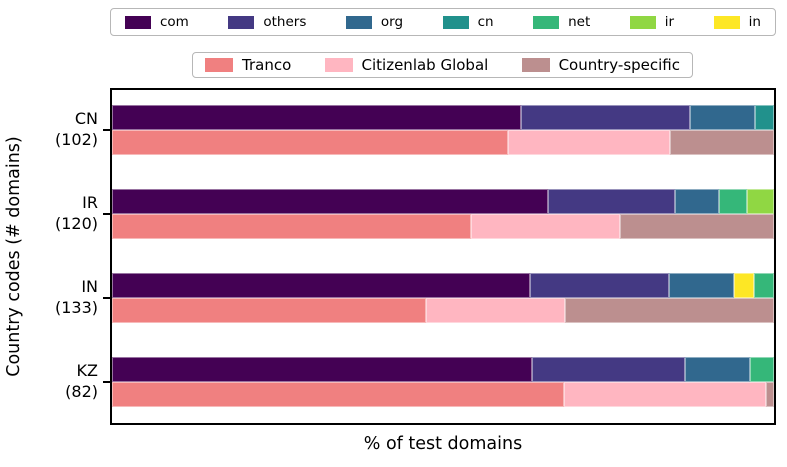  I want to click on bar-segment-ir, so click(760, 201).